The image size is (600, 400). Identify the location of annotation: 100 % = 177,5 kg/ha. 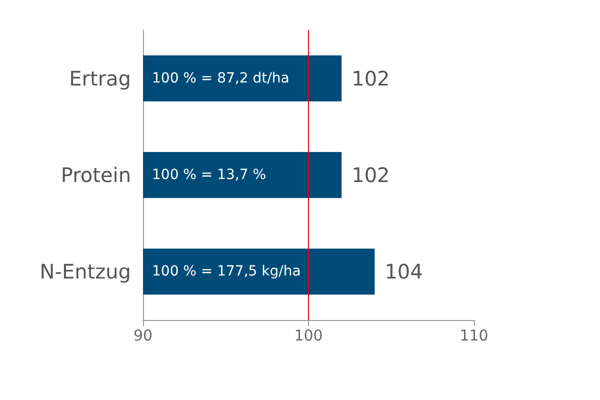
(226, 272).